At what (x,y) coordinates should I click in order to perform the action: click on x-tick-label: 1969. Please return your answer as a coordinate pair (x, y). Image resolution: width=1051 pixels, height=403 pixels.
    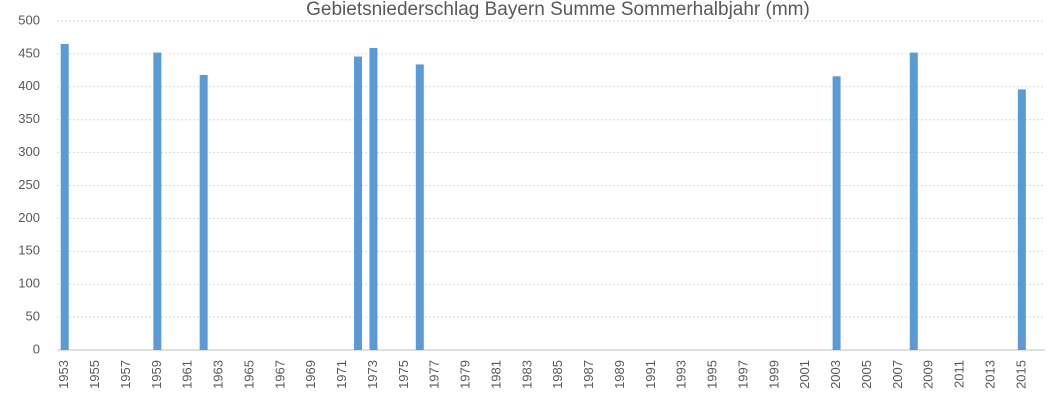
    Looking at the image, I should click on (310, 374).